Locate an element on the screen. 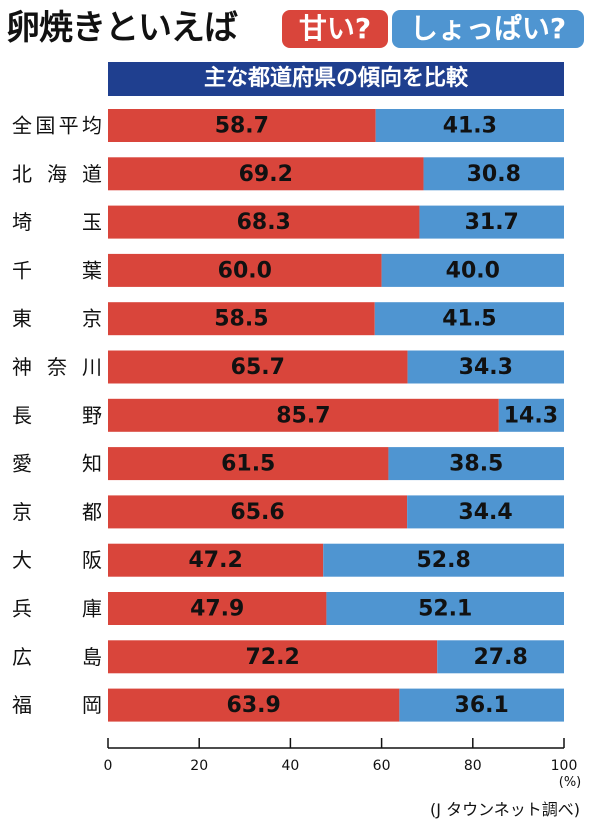  category-label: 千葉 is located at coordinates (57, 270).